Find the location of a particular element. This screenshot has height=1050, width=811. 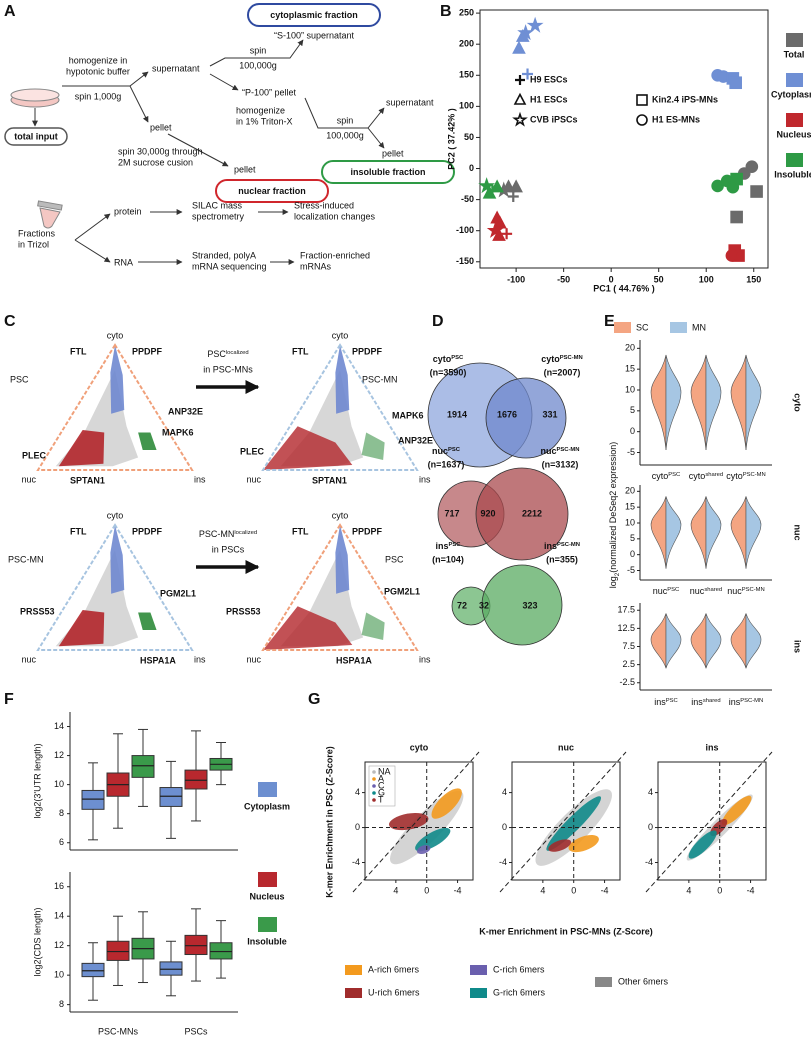

y-tick-label: 14 is located at coordinates (59, 726).